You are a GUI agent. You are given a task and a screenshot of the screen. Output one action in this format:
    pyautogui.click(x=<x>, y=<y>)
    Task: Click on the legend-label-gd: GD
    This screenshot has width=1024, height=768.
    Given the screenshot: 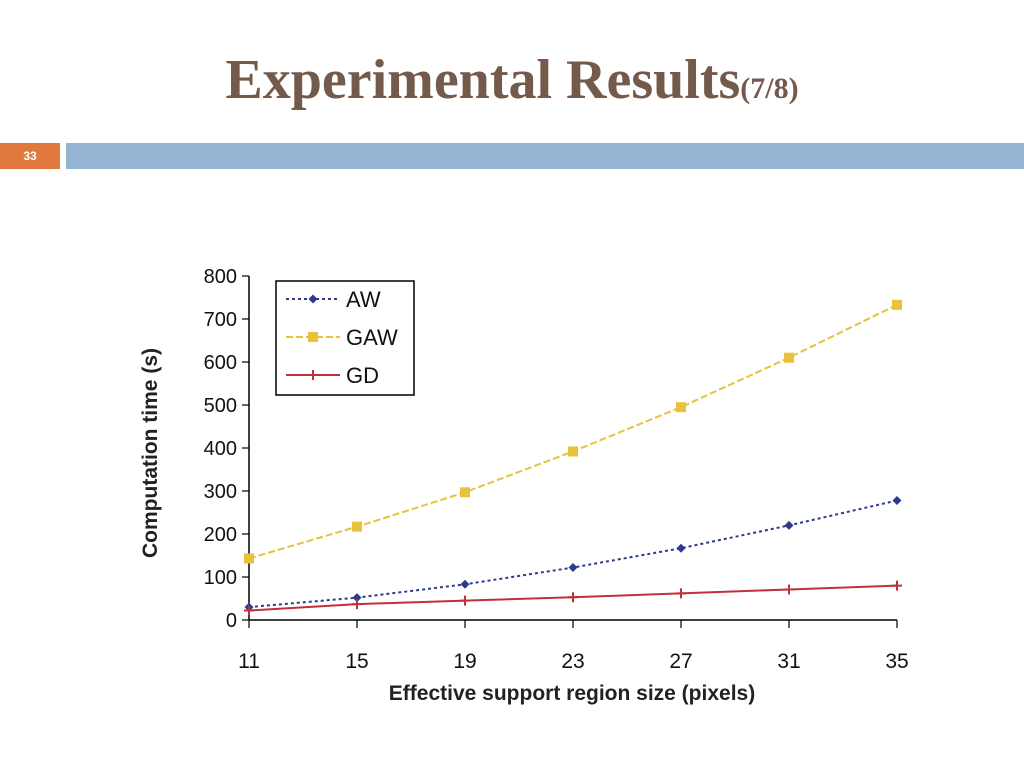 What is the action you would take?
    pyautogui.click(x=362, y=375)
    